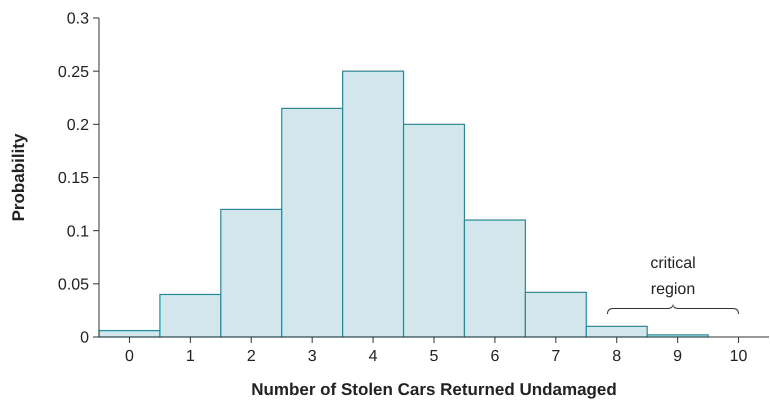  Describe the element at coordinates (74, 179) in the screenshot. I see `y-tick-label: 0.15` at that location.